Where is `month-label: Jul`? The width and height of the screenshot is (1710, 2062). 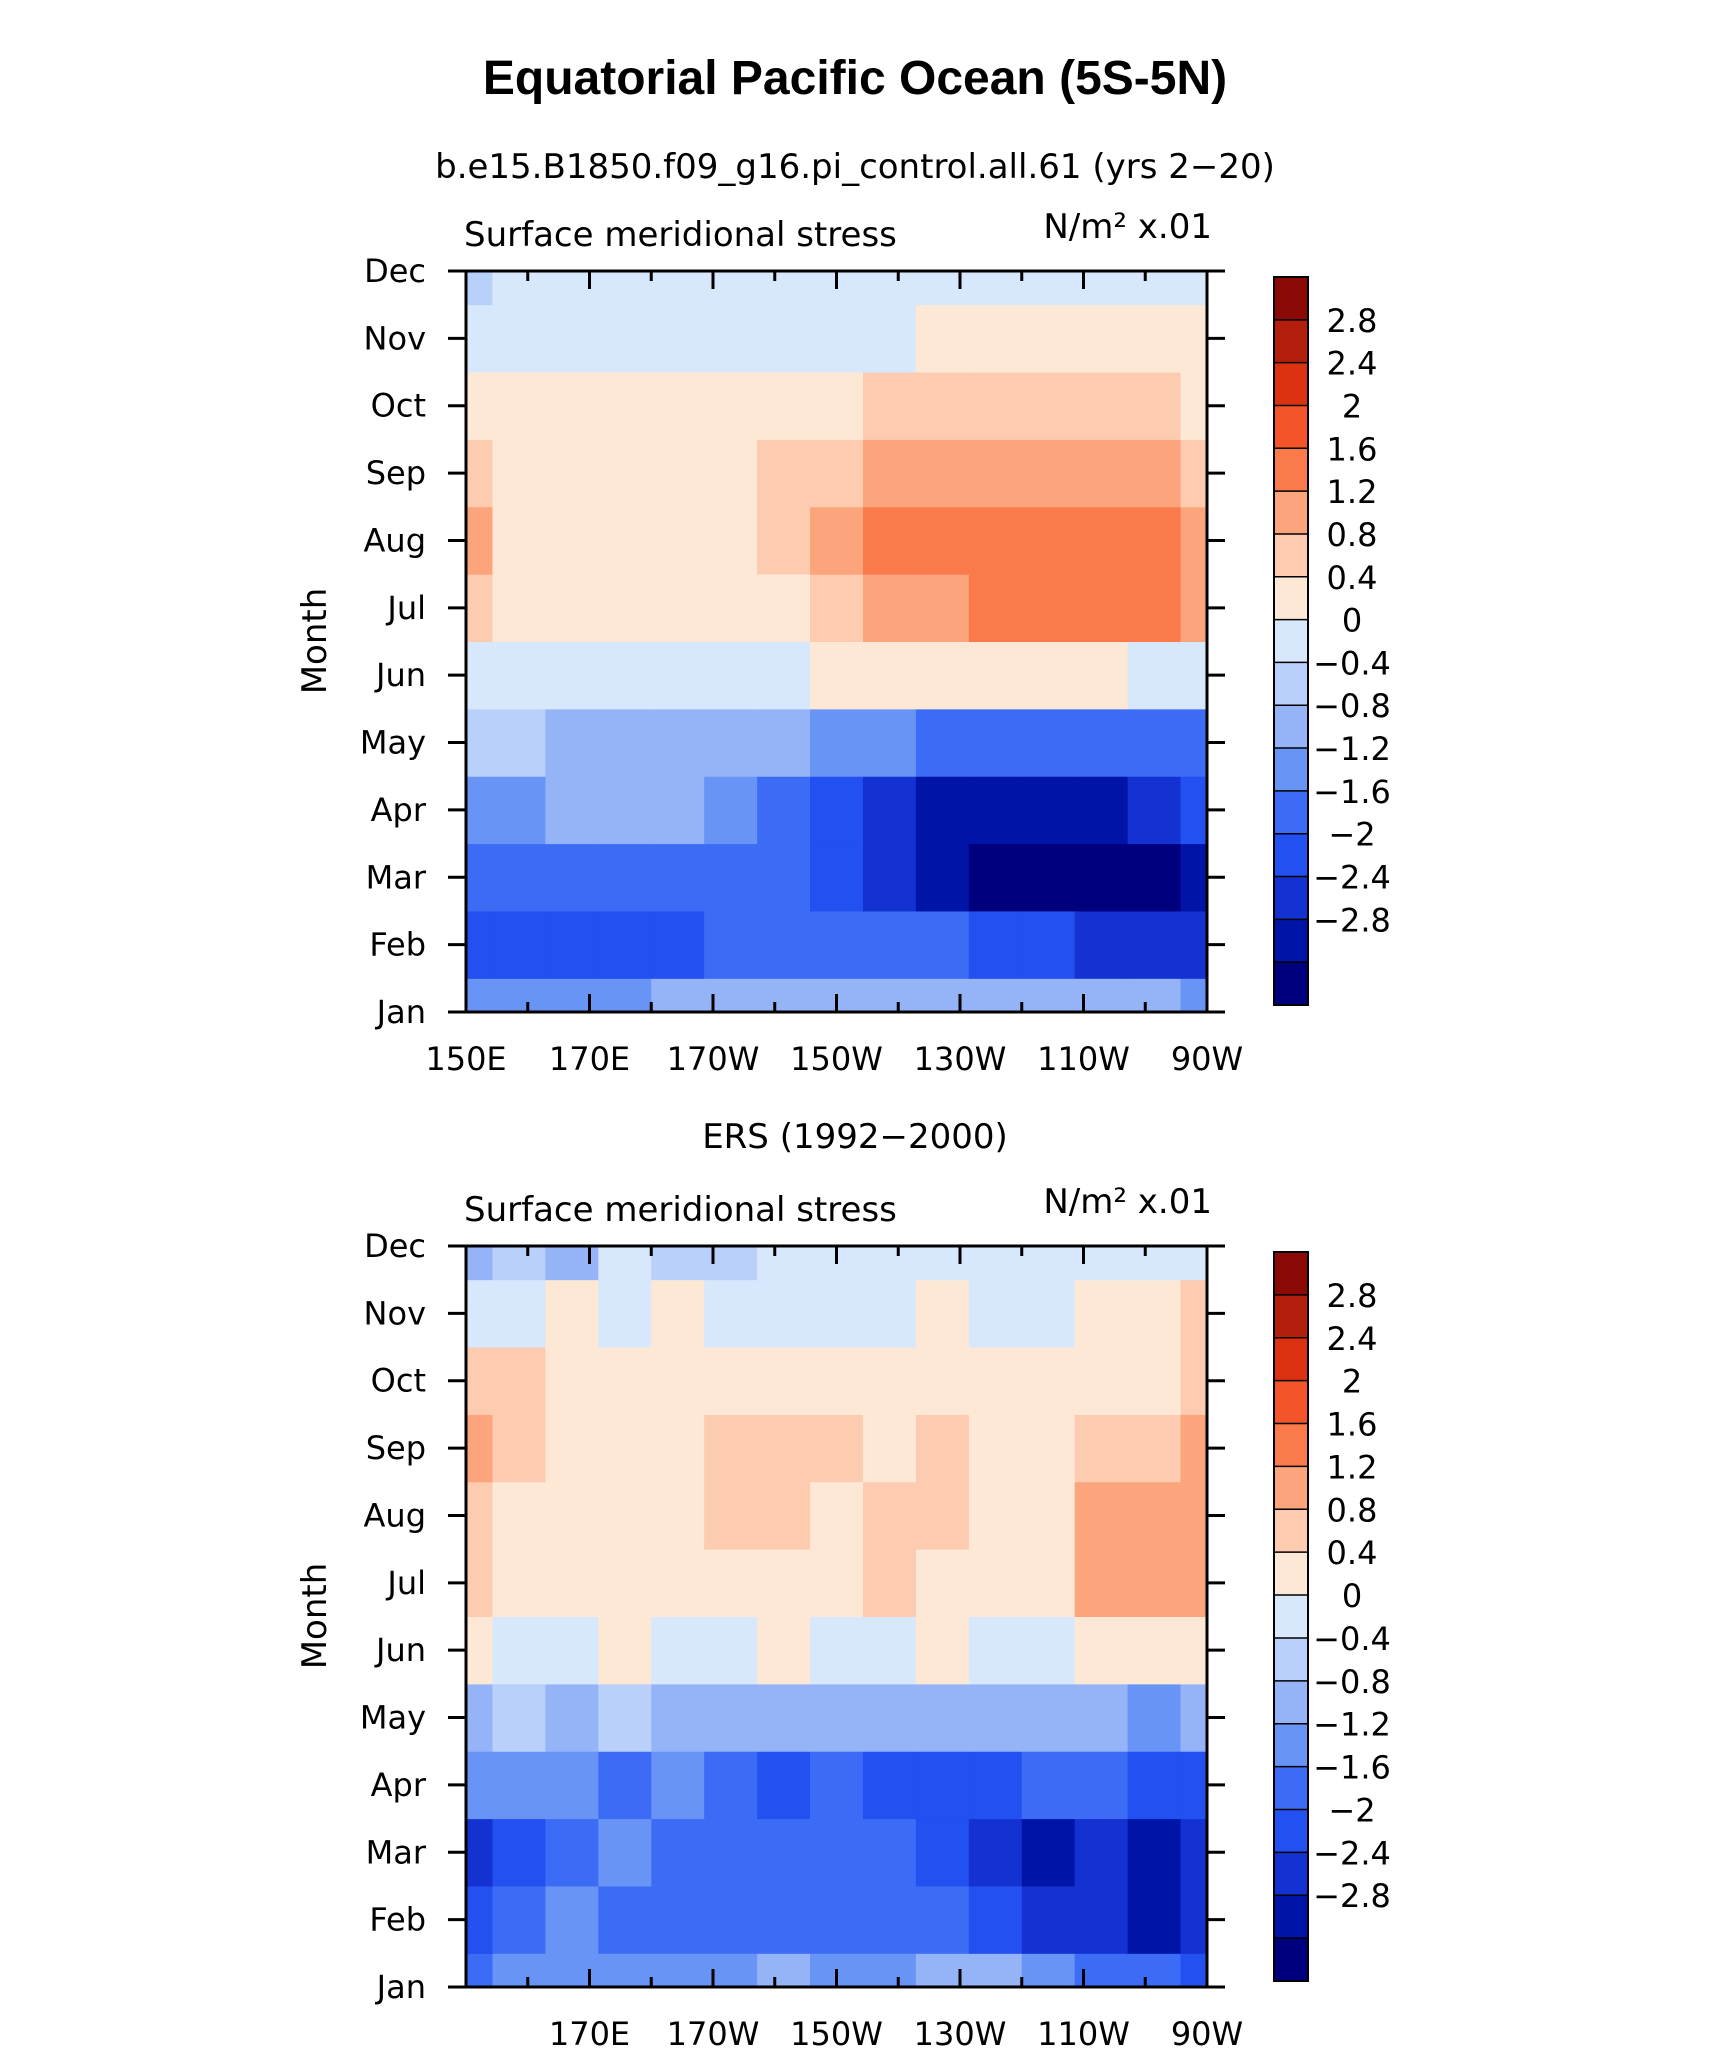
month-label: Jul is located at coordinates (405, 1583).